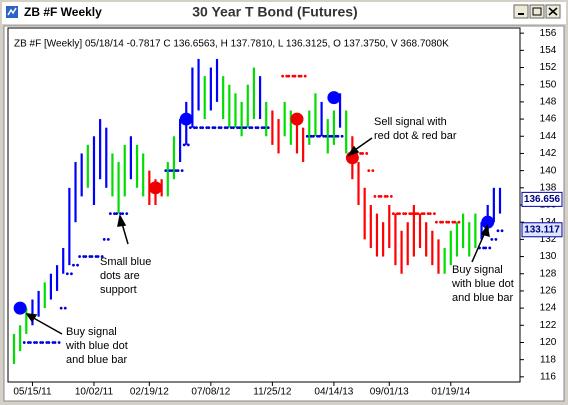 This screenshot has width=568, height=405. I want to click on maximize-button, so click(537, 11).